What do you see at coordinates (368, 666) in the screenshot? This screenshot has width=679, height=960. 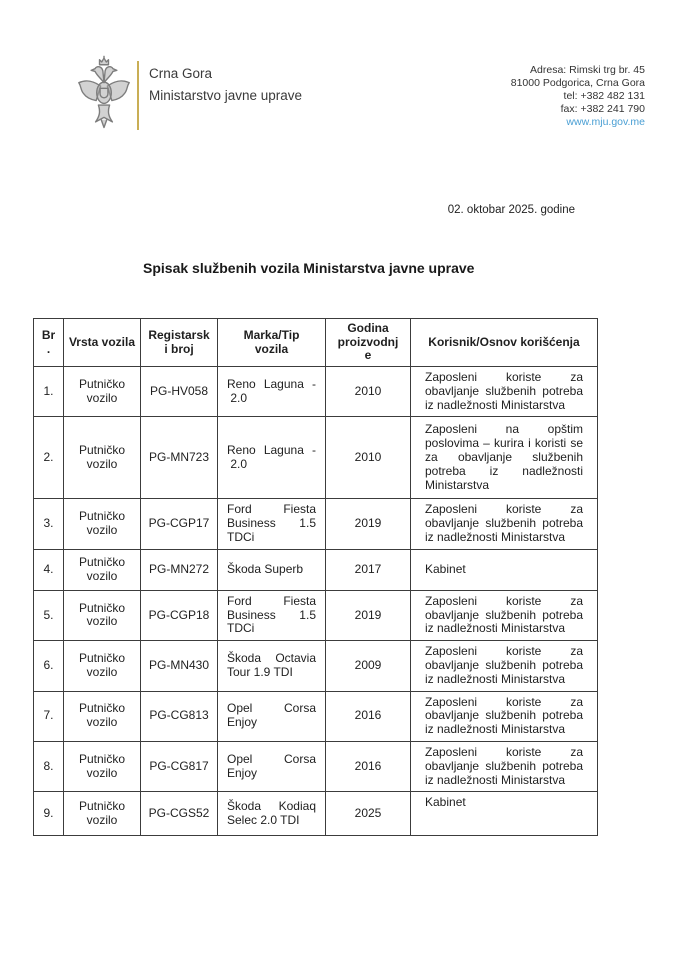 I see `cell-godina: 2009` at bounding box center [368, 666].